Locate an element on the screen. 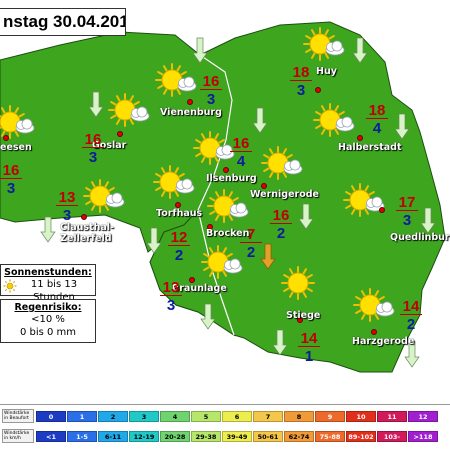  city-label: Harzgerode is located at coordinates (383, 341).